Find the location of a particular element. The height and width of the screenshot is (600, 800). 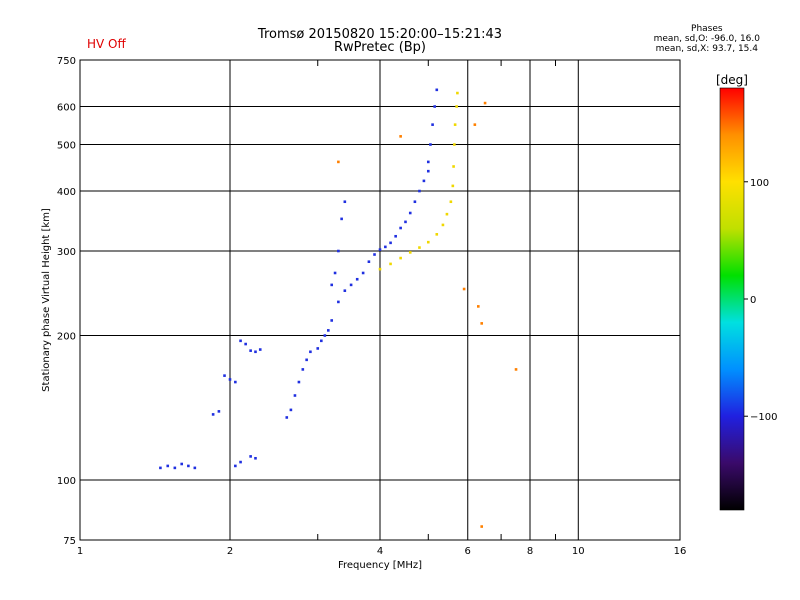

y-tick-label: 400 is located at coordinates (66, 192).